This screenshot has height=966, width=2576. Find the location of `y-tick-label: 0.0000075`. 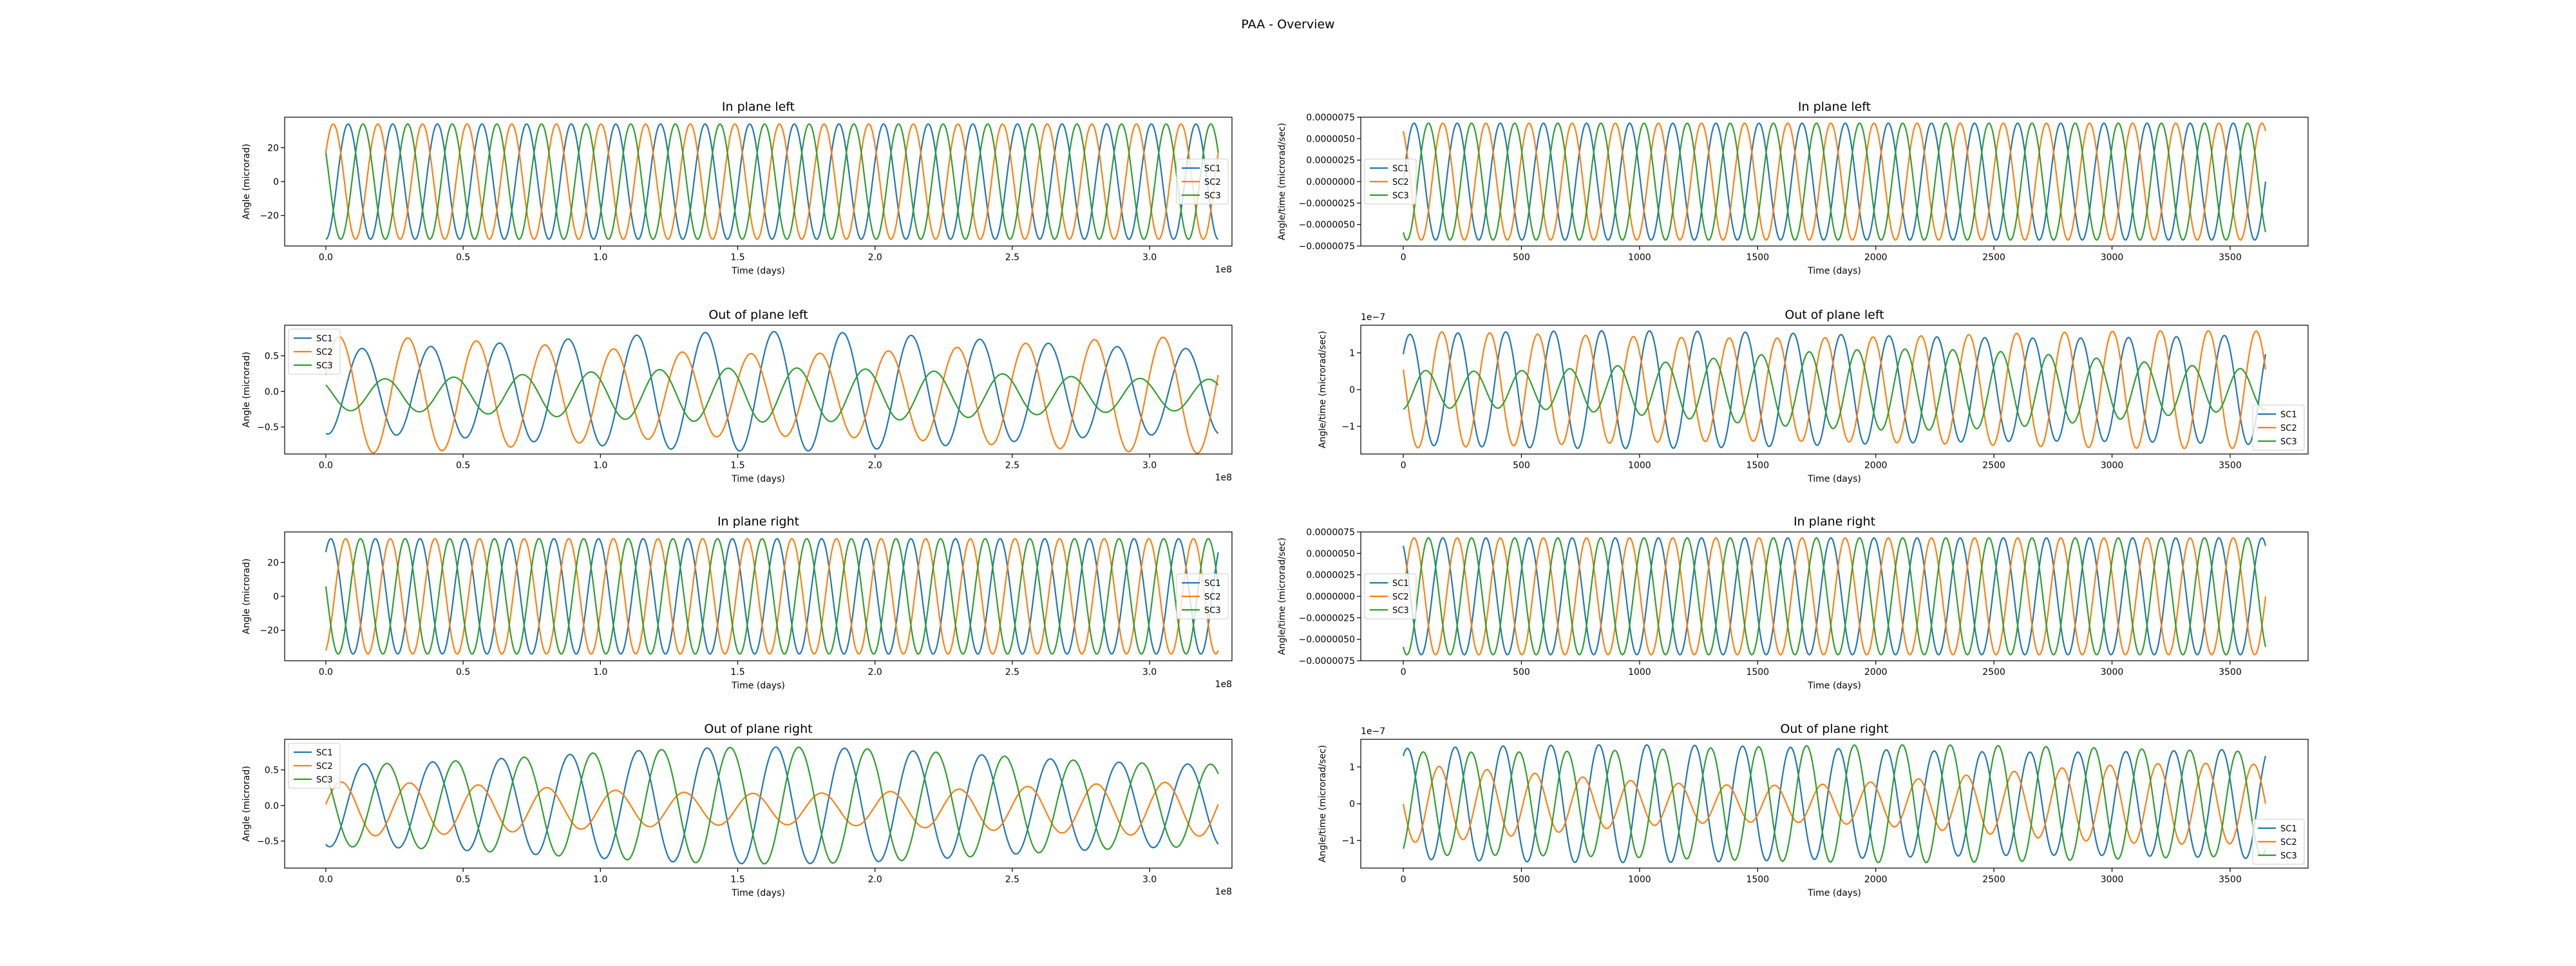

y-tick-label: 0.0000075 is located at coordinates (1331, 532).